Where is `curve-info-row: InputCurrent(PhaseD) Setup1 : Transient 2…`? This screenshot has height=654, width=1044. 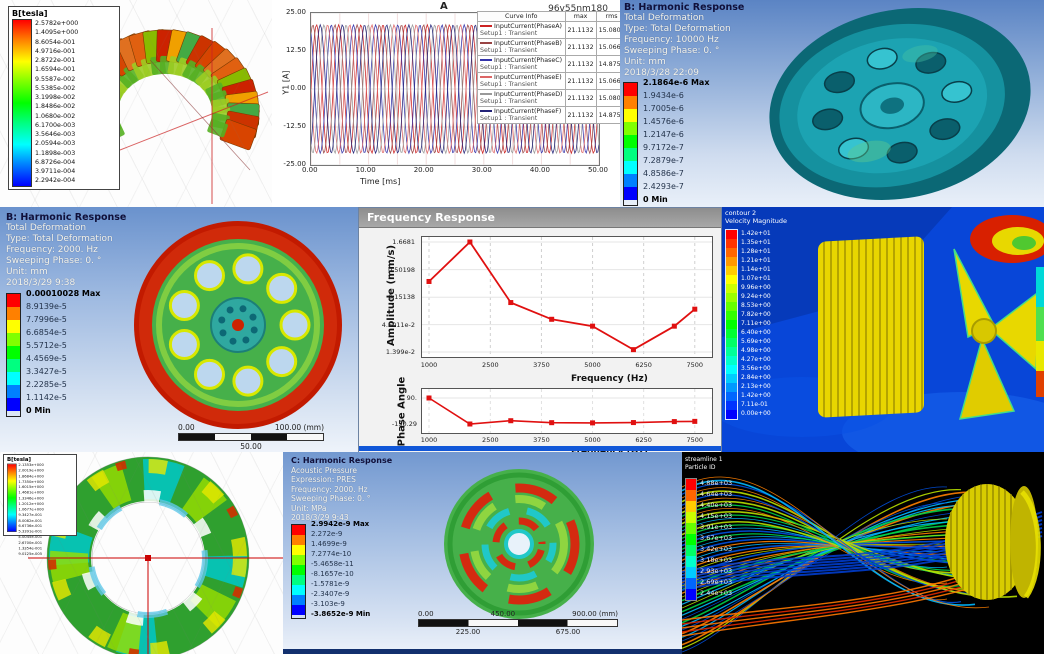 curve-info-row: InputCurrent(PhaseD) Setup1 : Transient 2… is located at coordinates (548, 98).